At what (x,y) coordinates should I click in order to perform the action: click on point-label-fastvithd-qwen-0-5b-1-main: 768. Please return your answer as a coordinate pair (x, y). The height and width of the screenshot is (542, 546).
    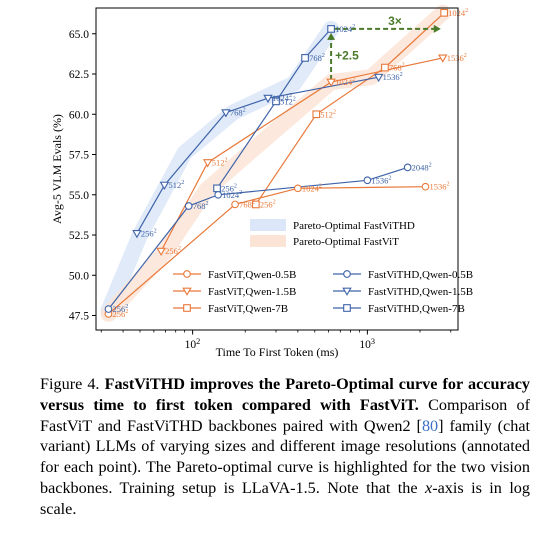
    Looking at the image, I should click on (199, 206).